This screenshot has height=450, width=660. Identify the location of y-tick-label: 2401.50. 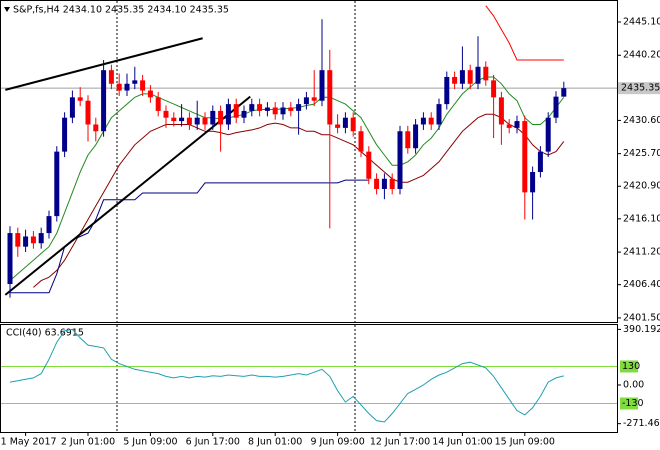
(641, 317).